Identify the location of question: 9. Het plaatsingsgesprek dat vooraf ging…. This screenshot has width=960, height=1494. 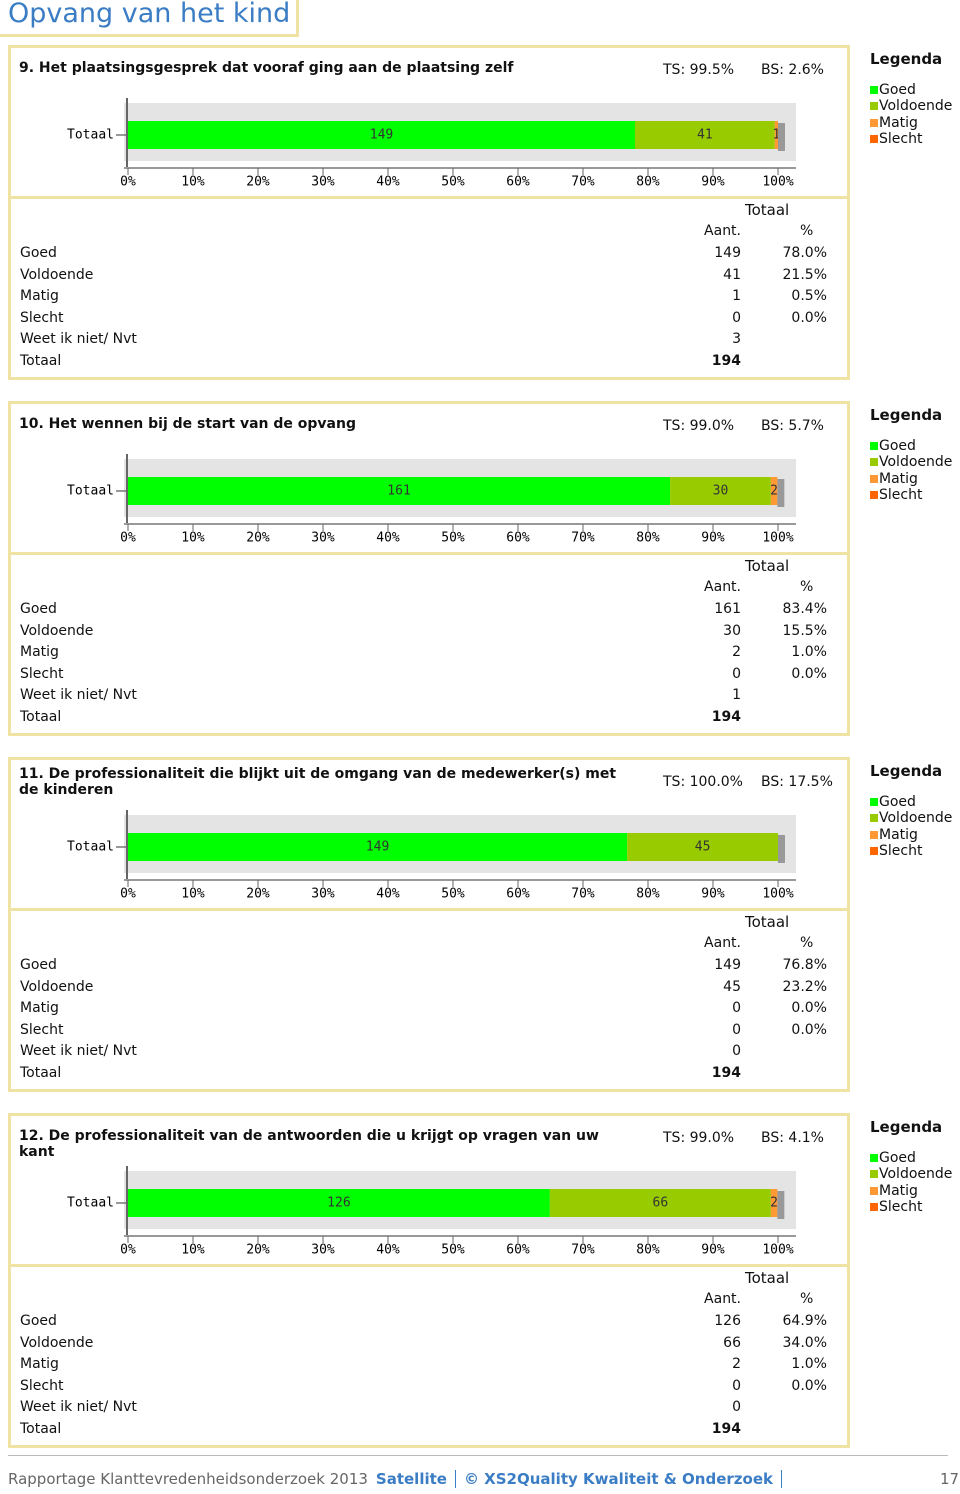
(266, 68).